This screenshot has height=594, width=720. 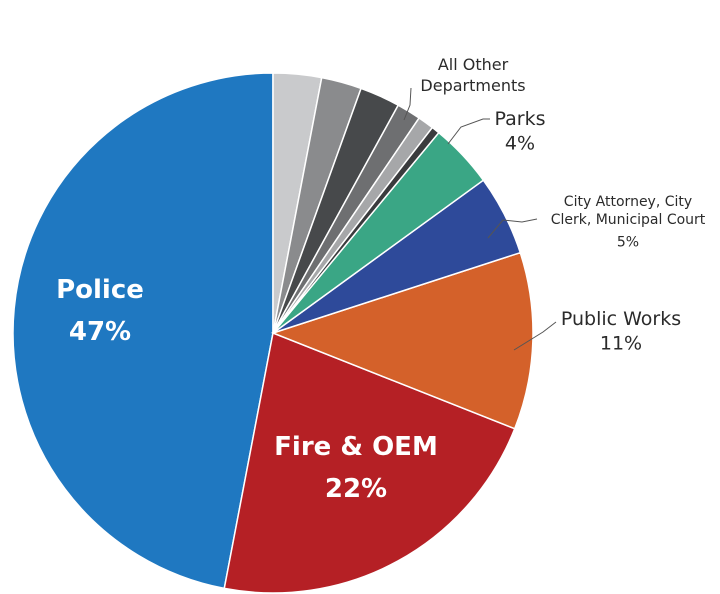 I want to click on label-parks-value: 4%, so click(x=520, y=144).